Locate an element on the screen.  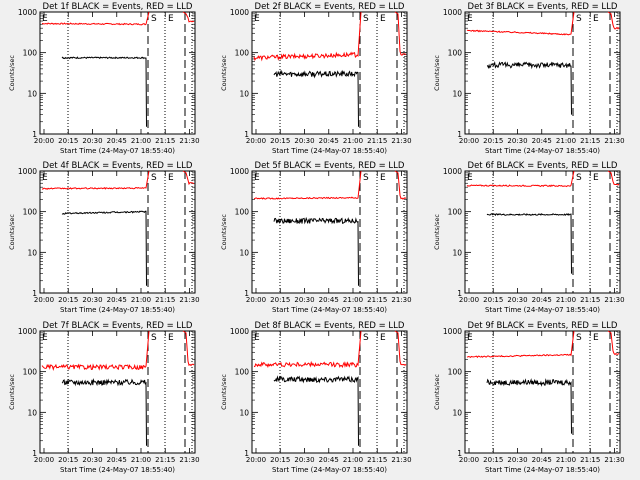
chart-title: Det 8f BLACK = Events, RED = LLD is located at coordinates (330, 326).